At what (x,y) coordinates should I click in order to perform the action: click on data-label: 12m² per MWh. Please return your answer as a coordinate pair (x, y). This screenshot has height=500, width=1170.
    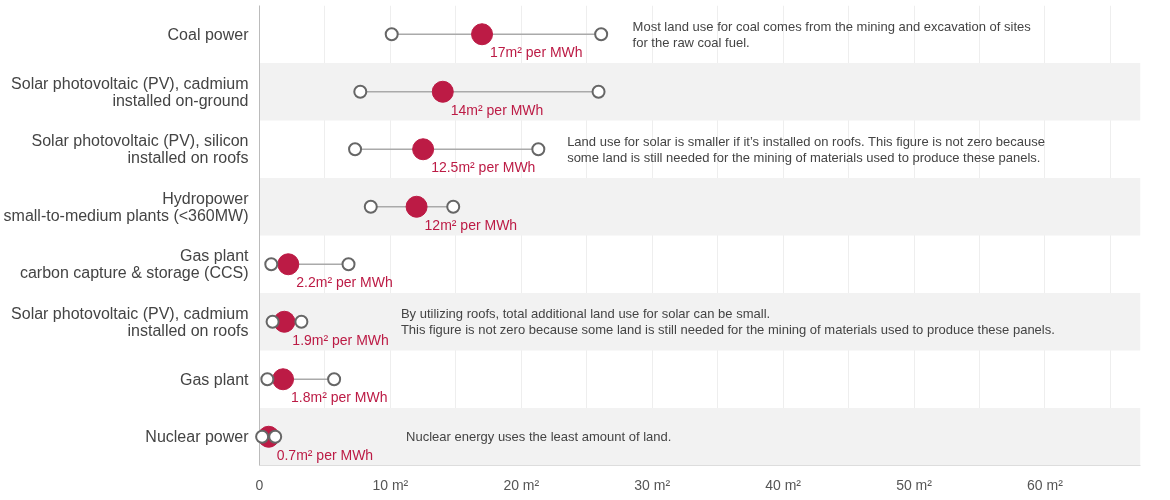
    Looking at the image, I should click on (471, 224).